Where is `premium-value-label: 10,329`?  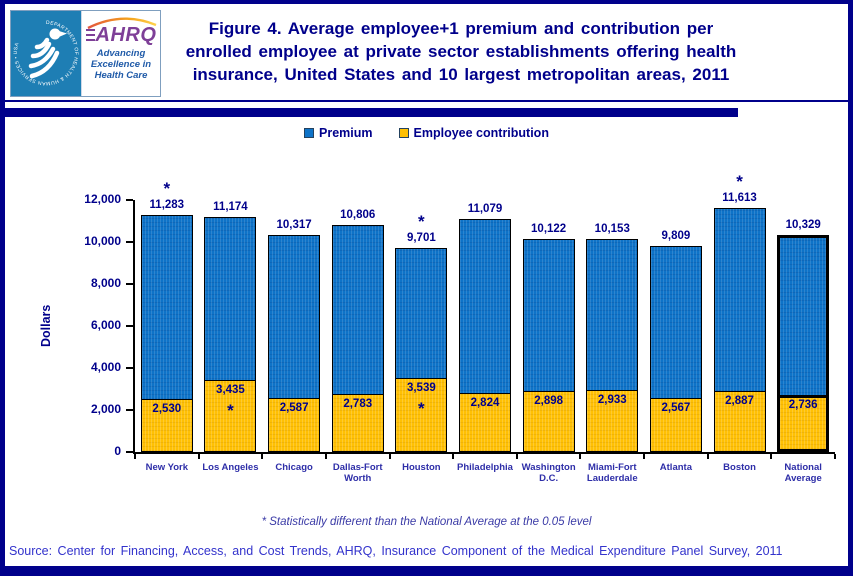 premium-value-label: 10,329 is located at coordinates (803, 225).